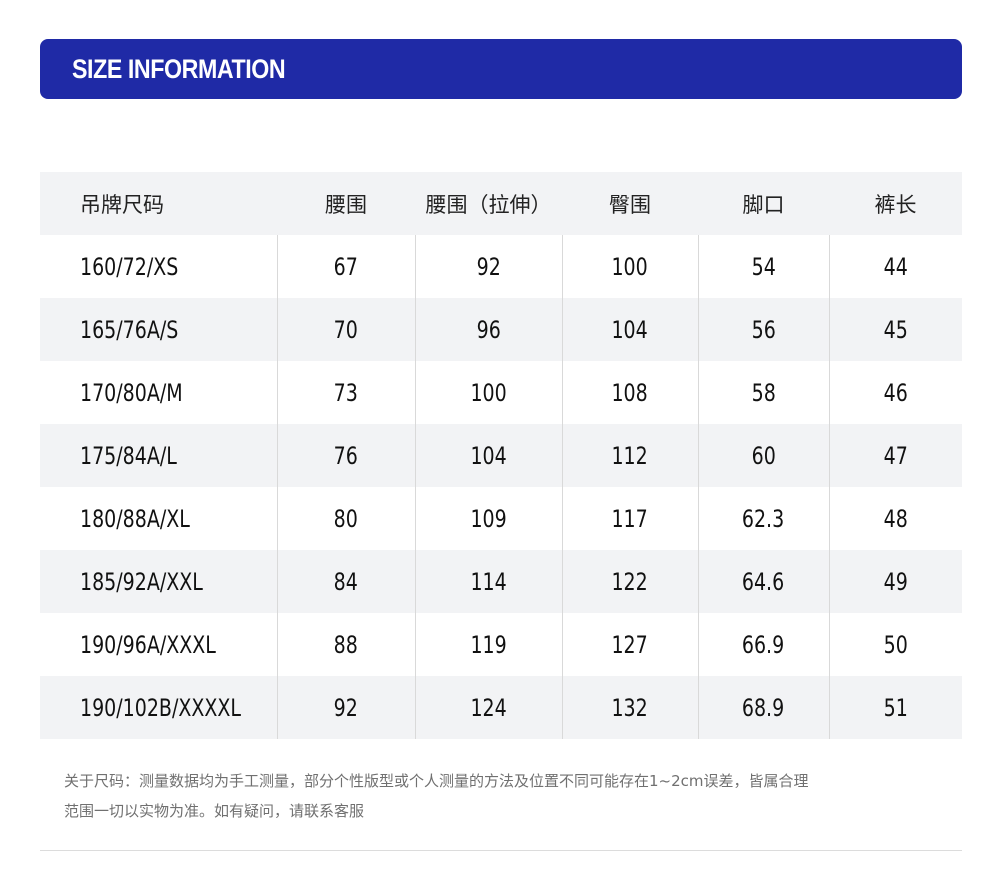 This screenshot has width=1000, height=884. I want to click on table-row: 185/92A/XXL 84 114 122 64.6 49, so click(501, 581).